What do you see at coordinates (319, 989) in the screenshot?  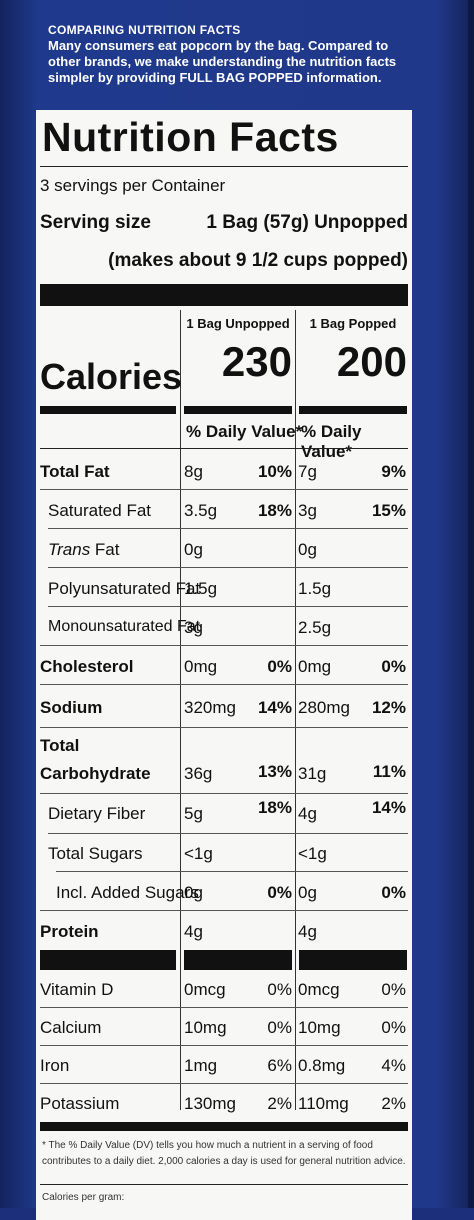 I see `amount-popped: 0mcg` at bounding box center [319, 989].